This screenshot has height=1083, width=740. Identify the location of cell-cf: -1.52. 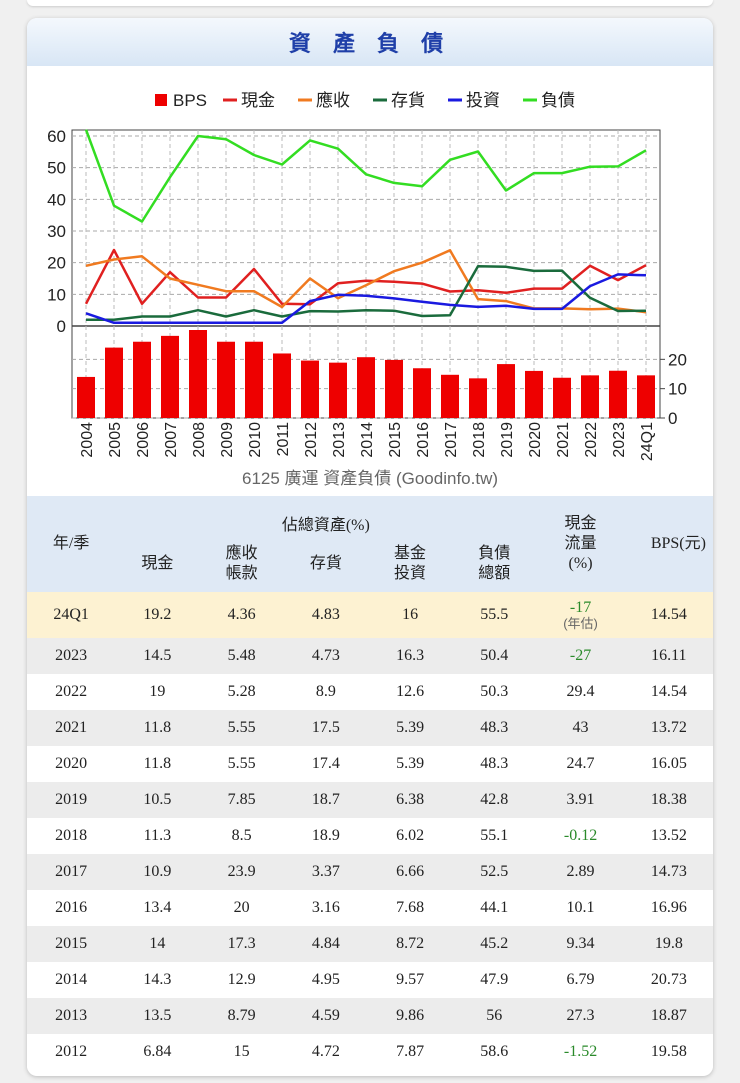
(580, 1052).